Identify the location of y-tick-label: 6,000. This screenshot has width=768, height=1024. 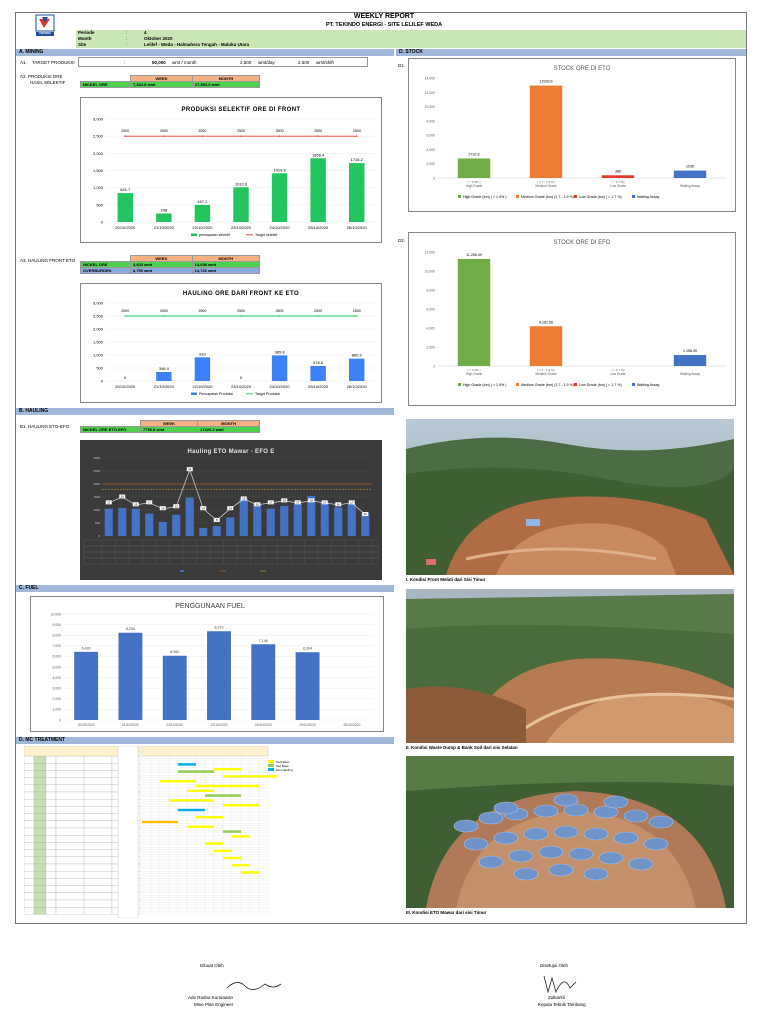
(431, 136).